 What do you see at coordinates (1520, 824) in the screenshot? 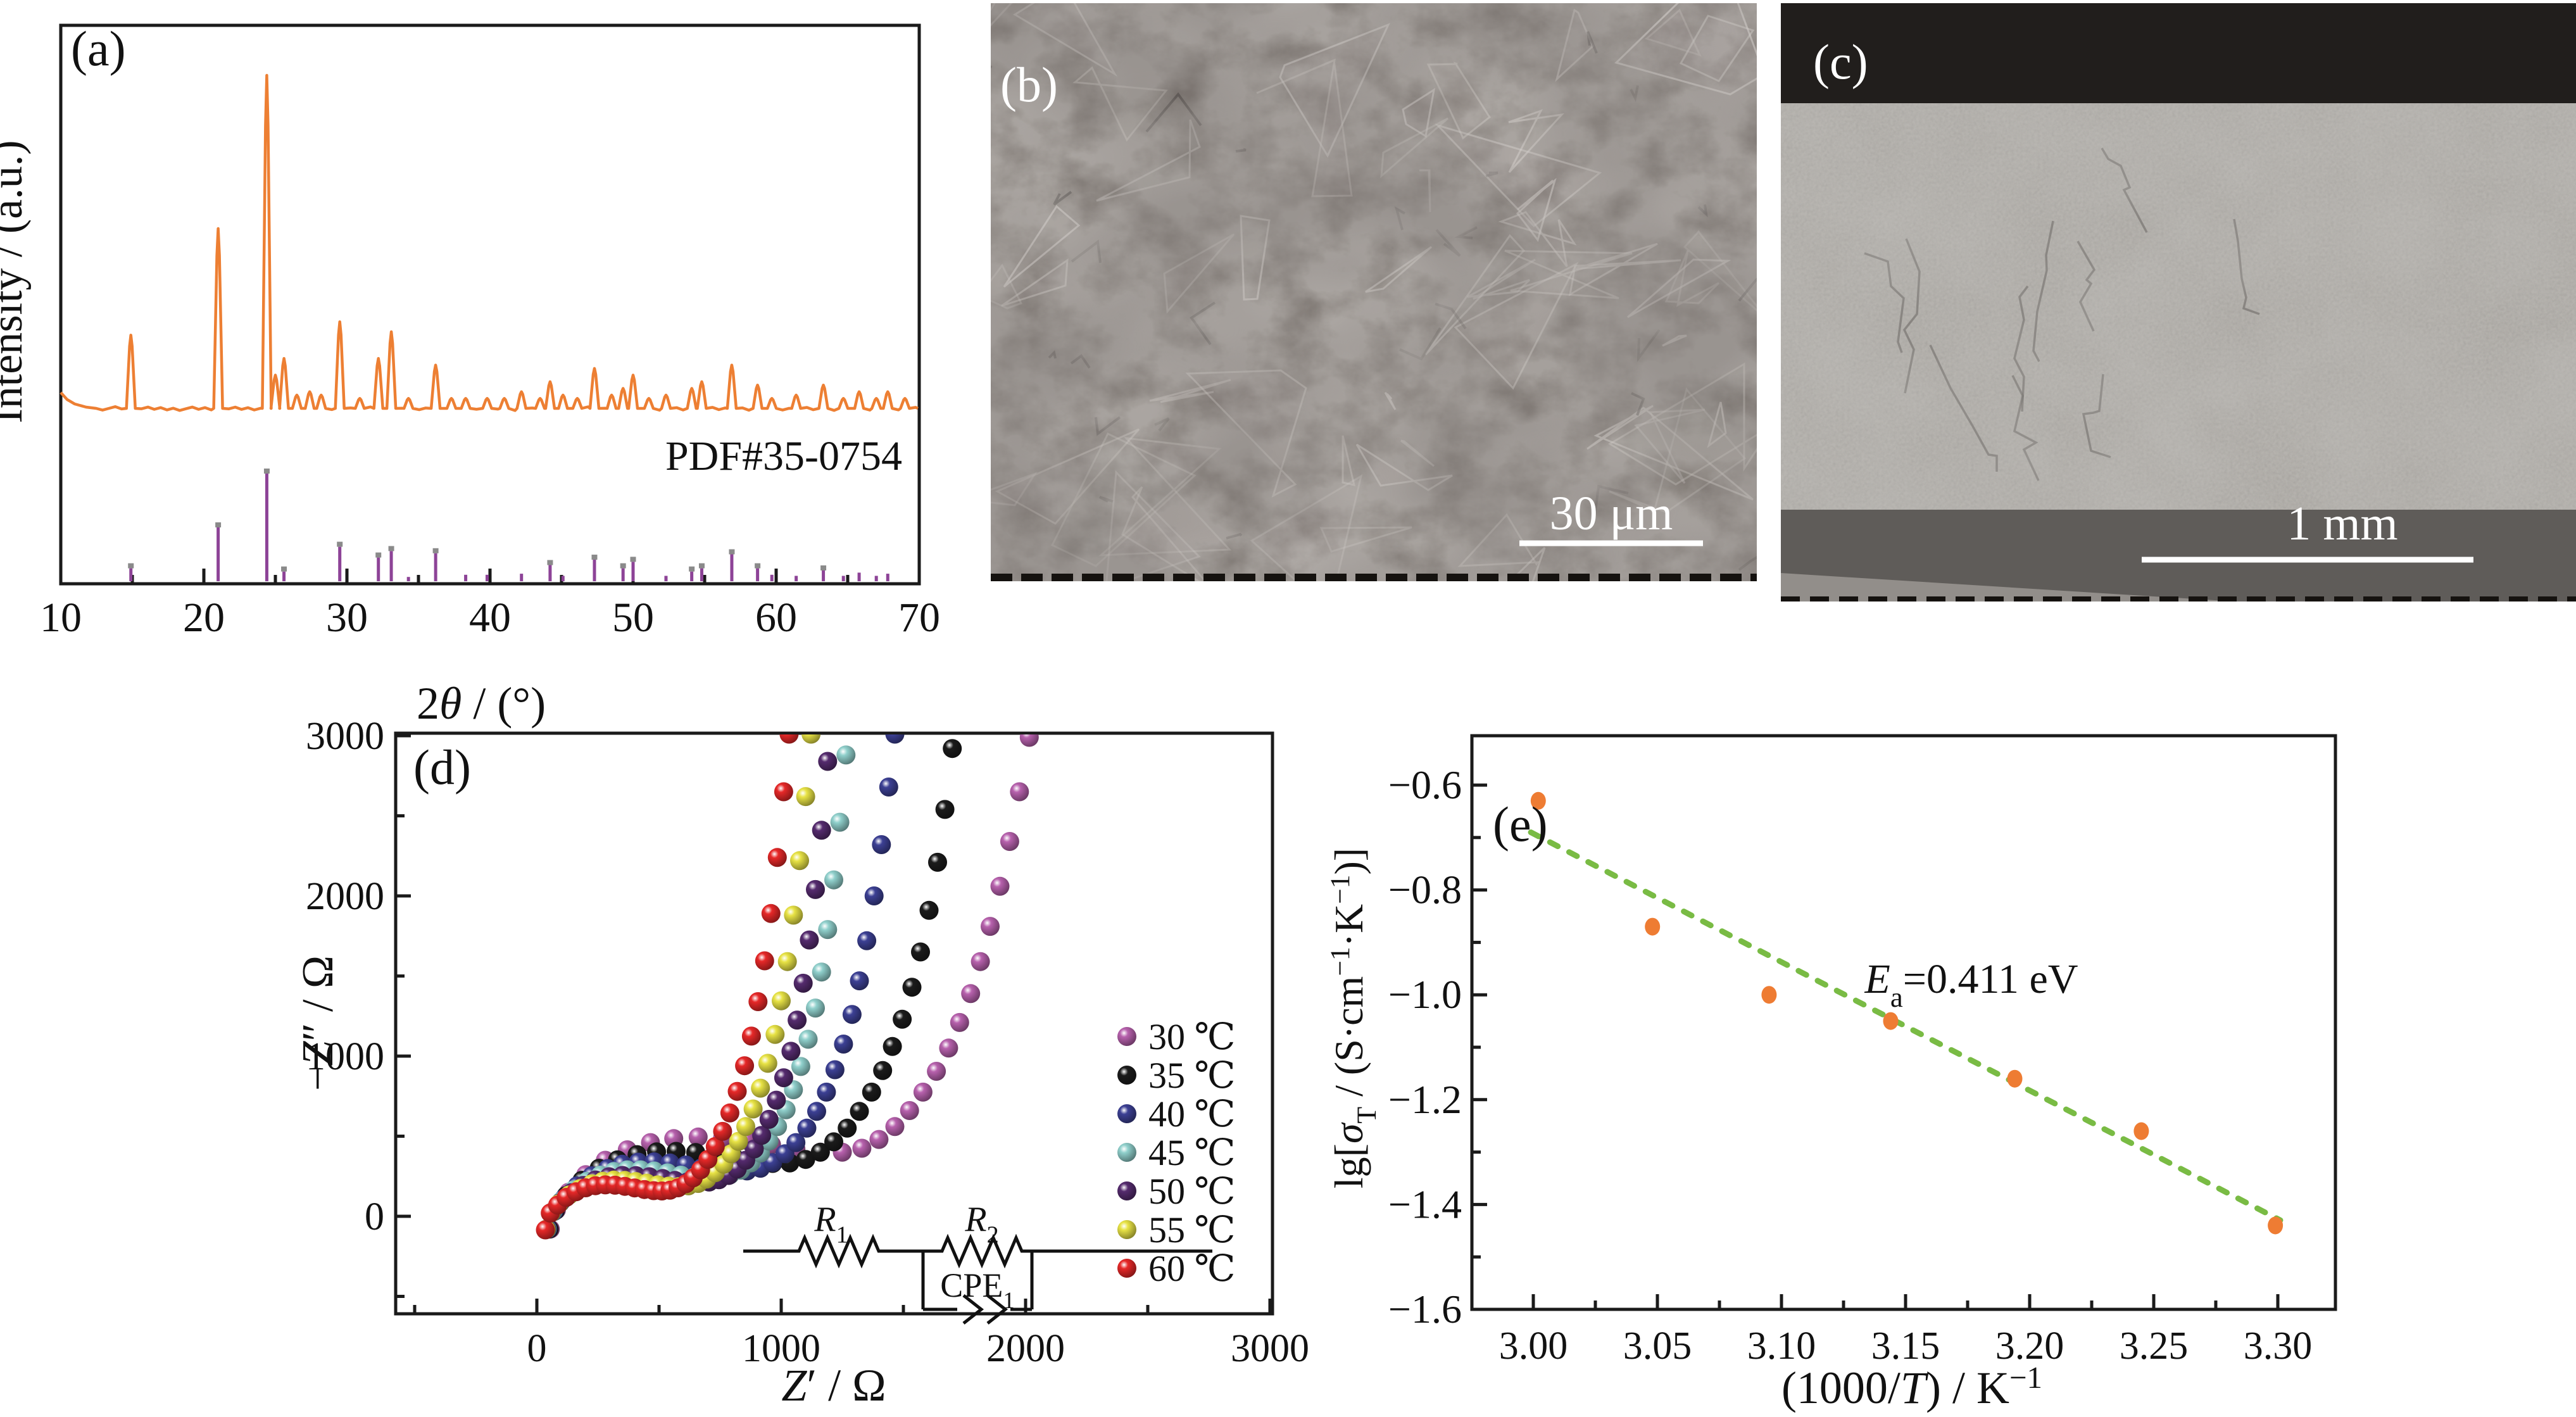
I see `panel-e-label: (e)` at bounding box center [1520, 824].